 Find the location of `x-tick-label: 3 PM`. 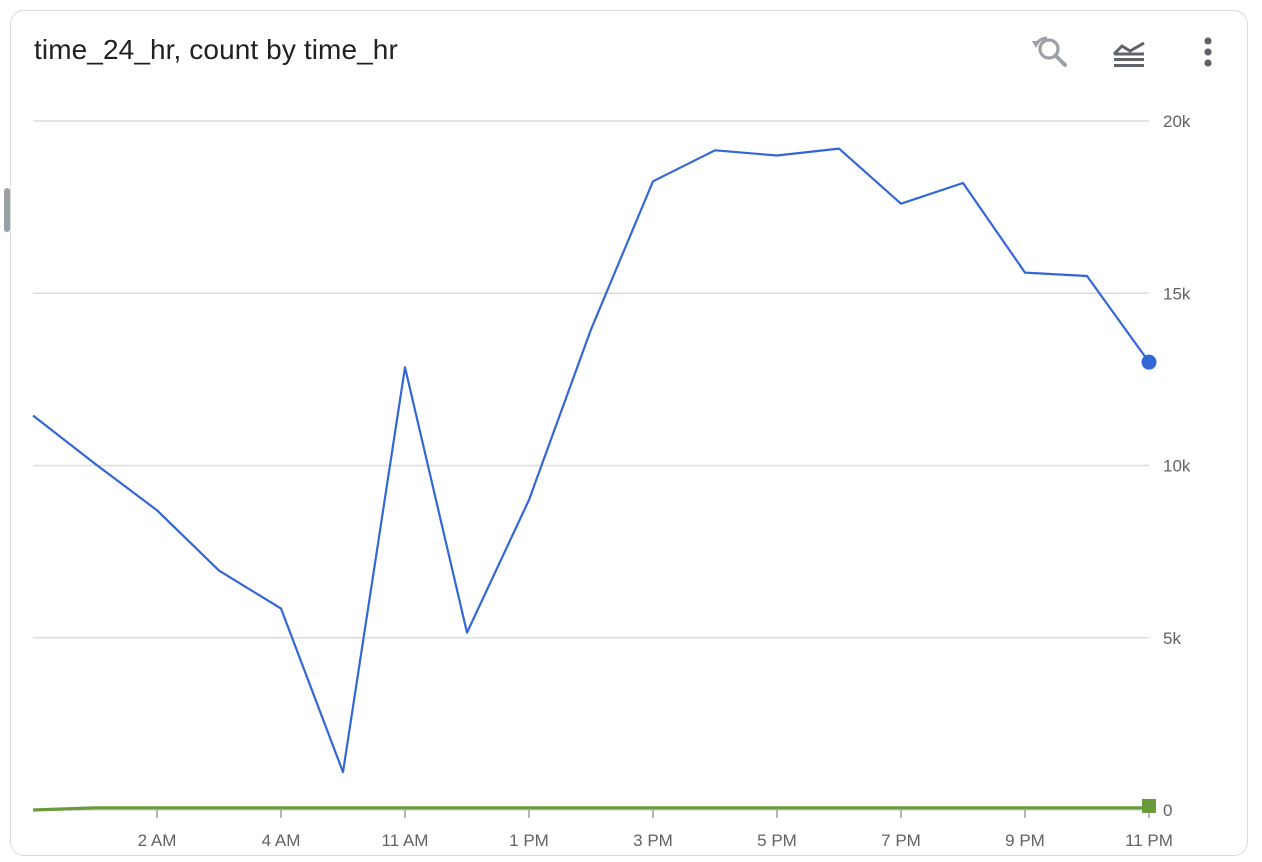

x-tick-label: 3 PM is located at coordinates (653, 840).